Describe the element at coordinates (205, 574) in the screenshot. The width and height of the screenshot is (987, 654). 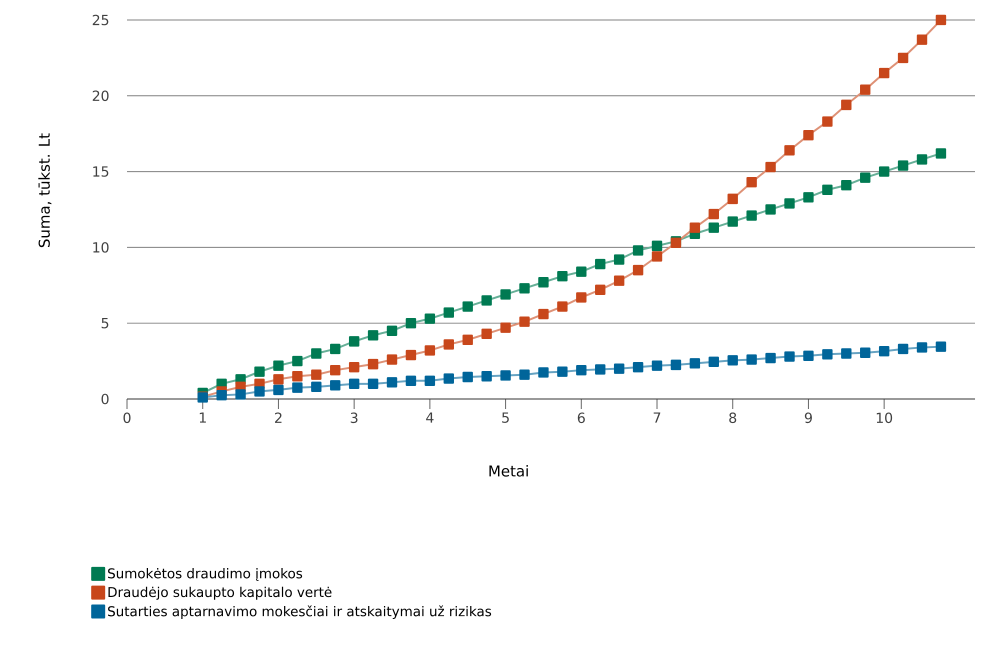
I see `legend-label: Sumokėtos draudimo įmokos` at that location.